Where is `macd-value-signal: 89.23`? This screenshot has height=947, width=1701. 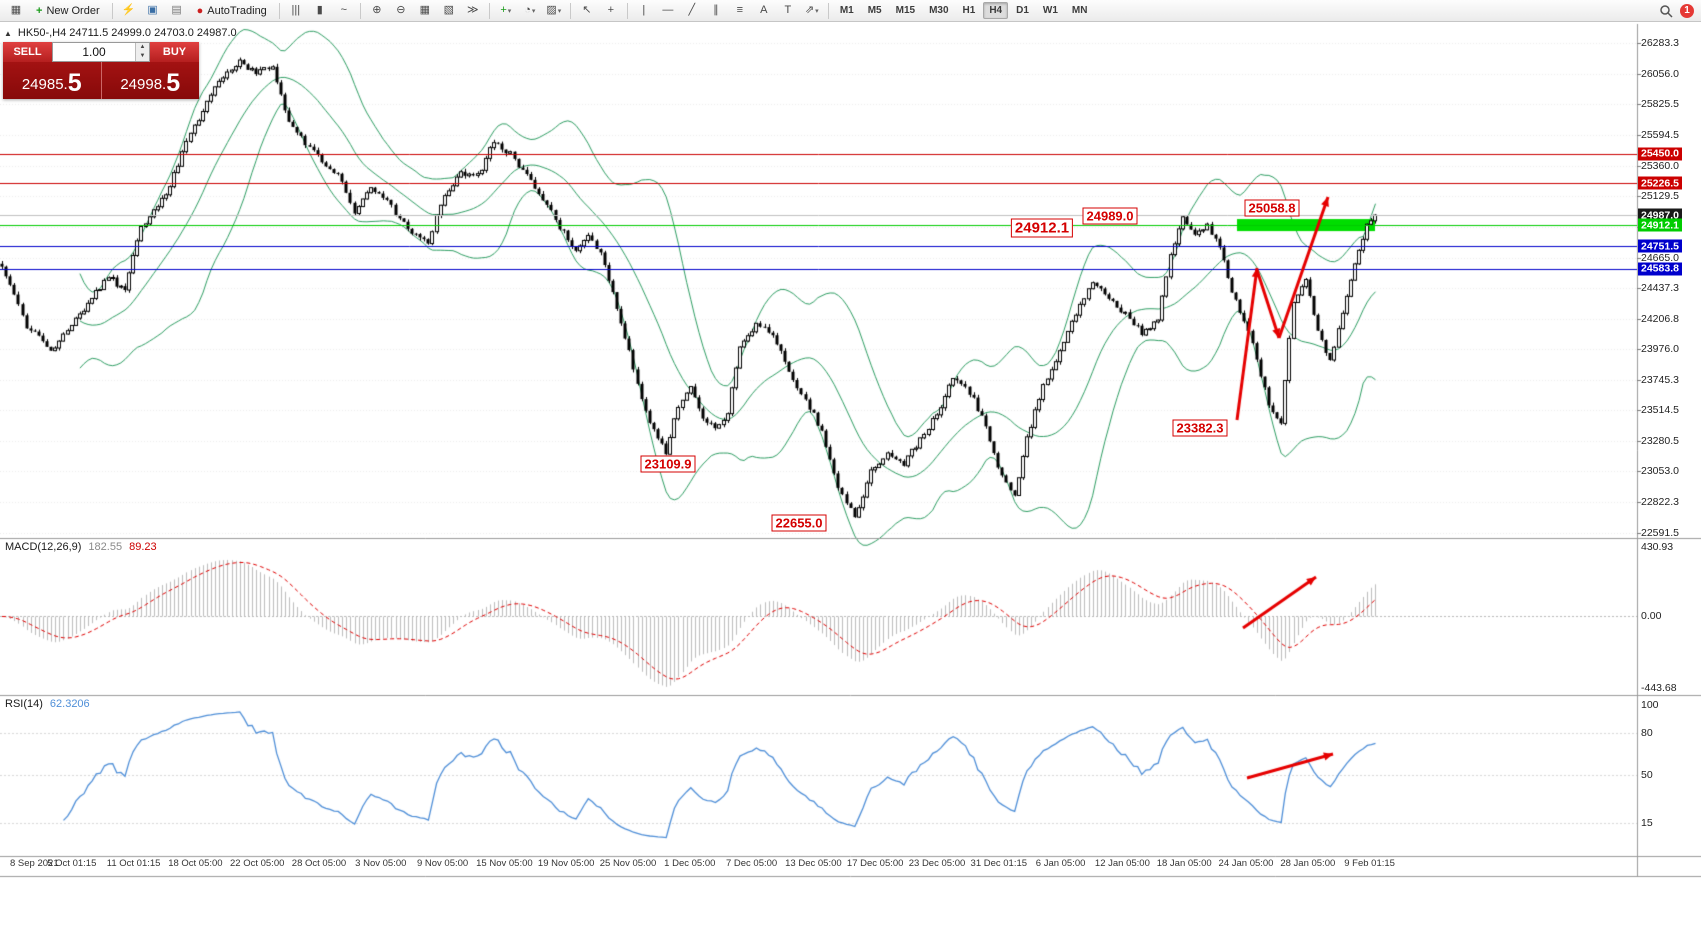 macd-value-signal: 89.23 is located at coordinates (143, 547).